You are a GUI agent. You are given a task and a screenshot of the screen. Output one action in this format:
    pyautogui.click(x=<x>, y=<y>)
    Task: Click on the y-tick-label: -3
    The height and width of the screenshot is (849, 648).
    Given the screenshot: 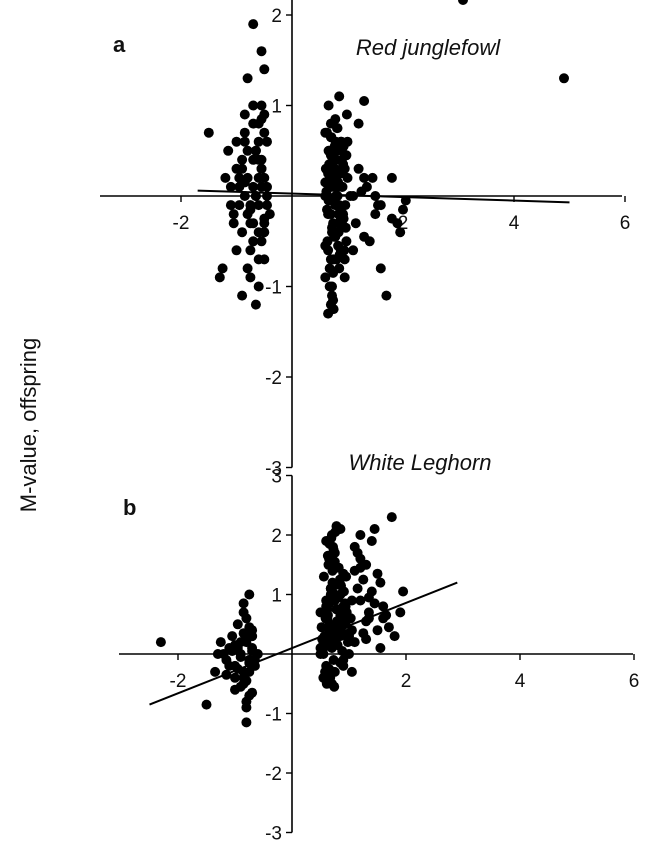 What is the action you would take?
    pyautogui.click(x=273, y=834)
    